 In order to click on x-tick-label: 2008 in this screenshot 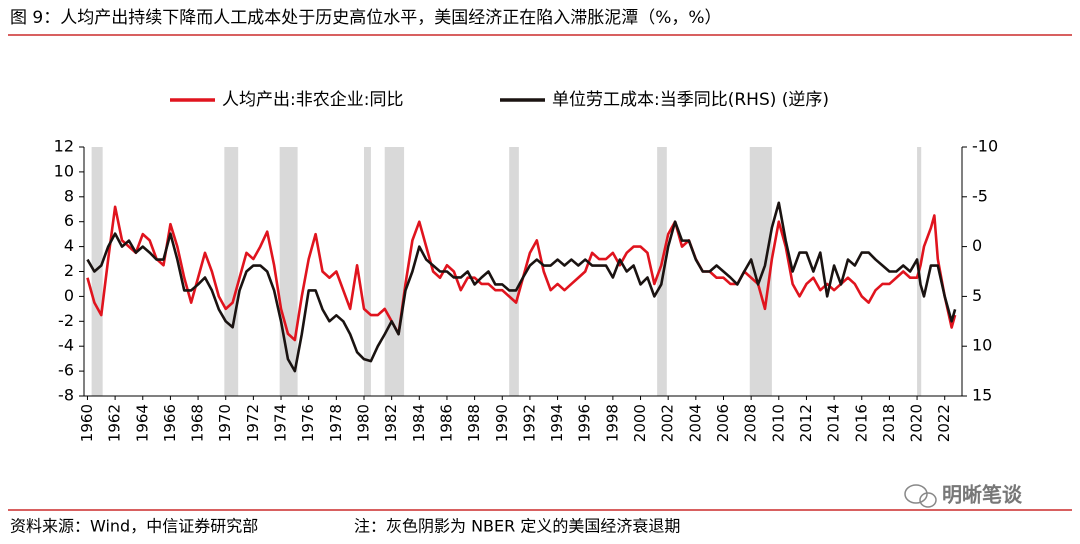, I will do `click(751, 423)`.